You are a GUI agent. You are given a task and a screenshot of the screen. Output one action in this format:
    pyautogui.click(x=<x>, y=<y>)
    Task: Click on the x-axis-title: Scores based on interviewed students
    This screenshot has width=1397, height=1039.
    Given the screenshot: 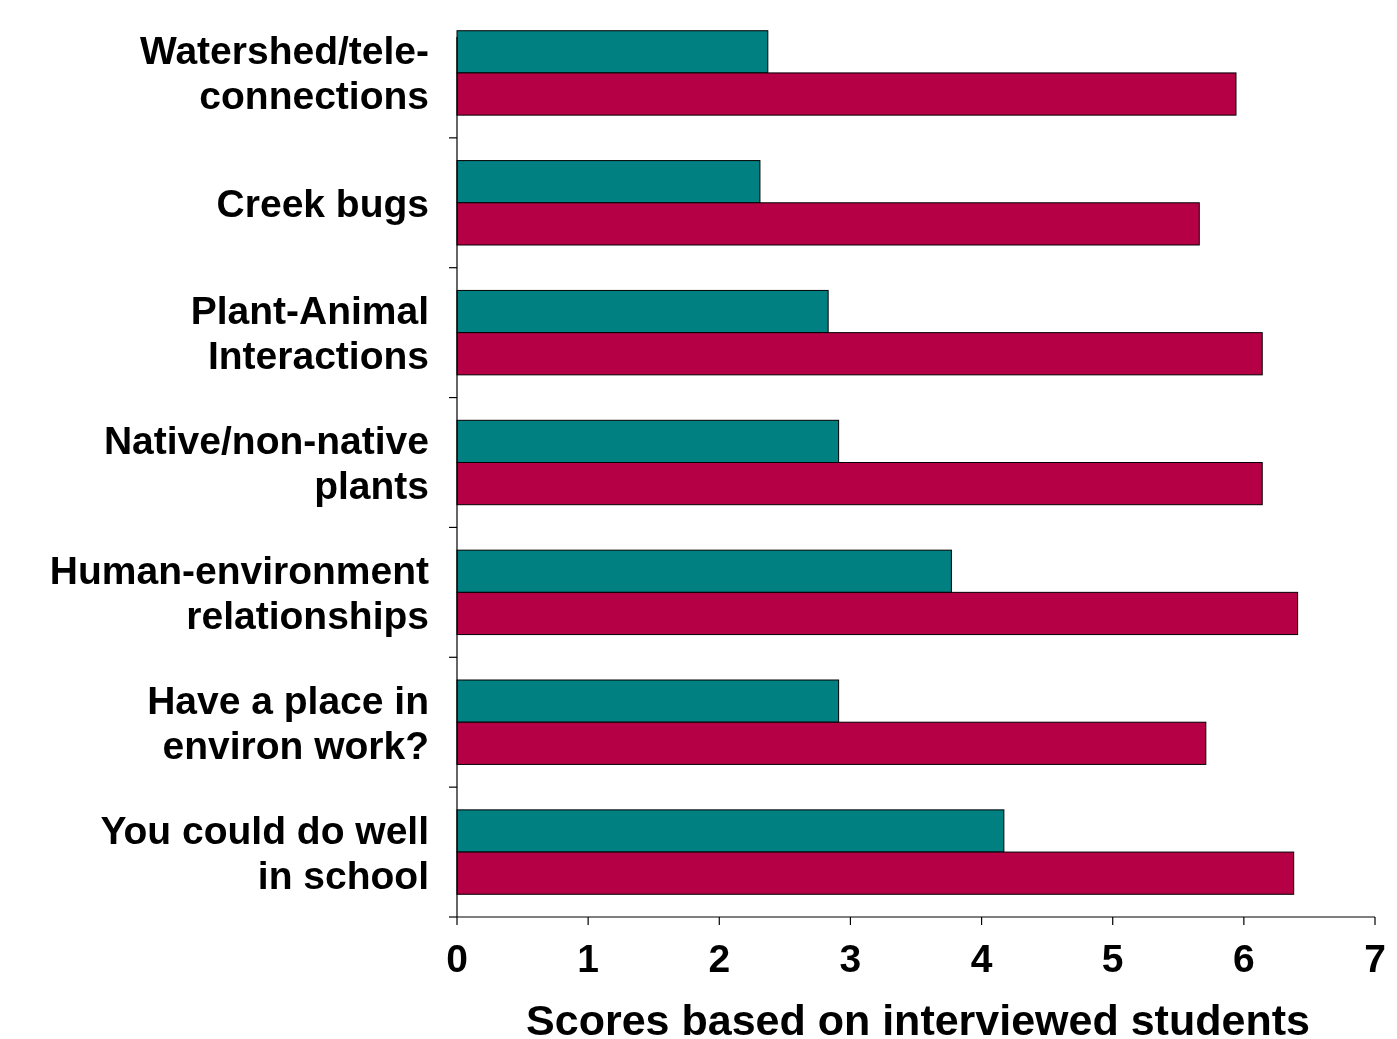 What is the action you would take?
    pyautogui.click(x=918, y=1017)
    